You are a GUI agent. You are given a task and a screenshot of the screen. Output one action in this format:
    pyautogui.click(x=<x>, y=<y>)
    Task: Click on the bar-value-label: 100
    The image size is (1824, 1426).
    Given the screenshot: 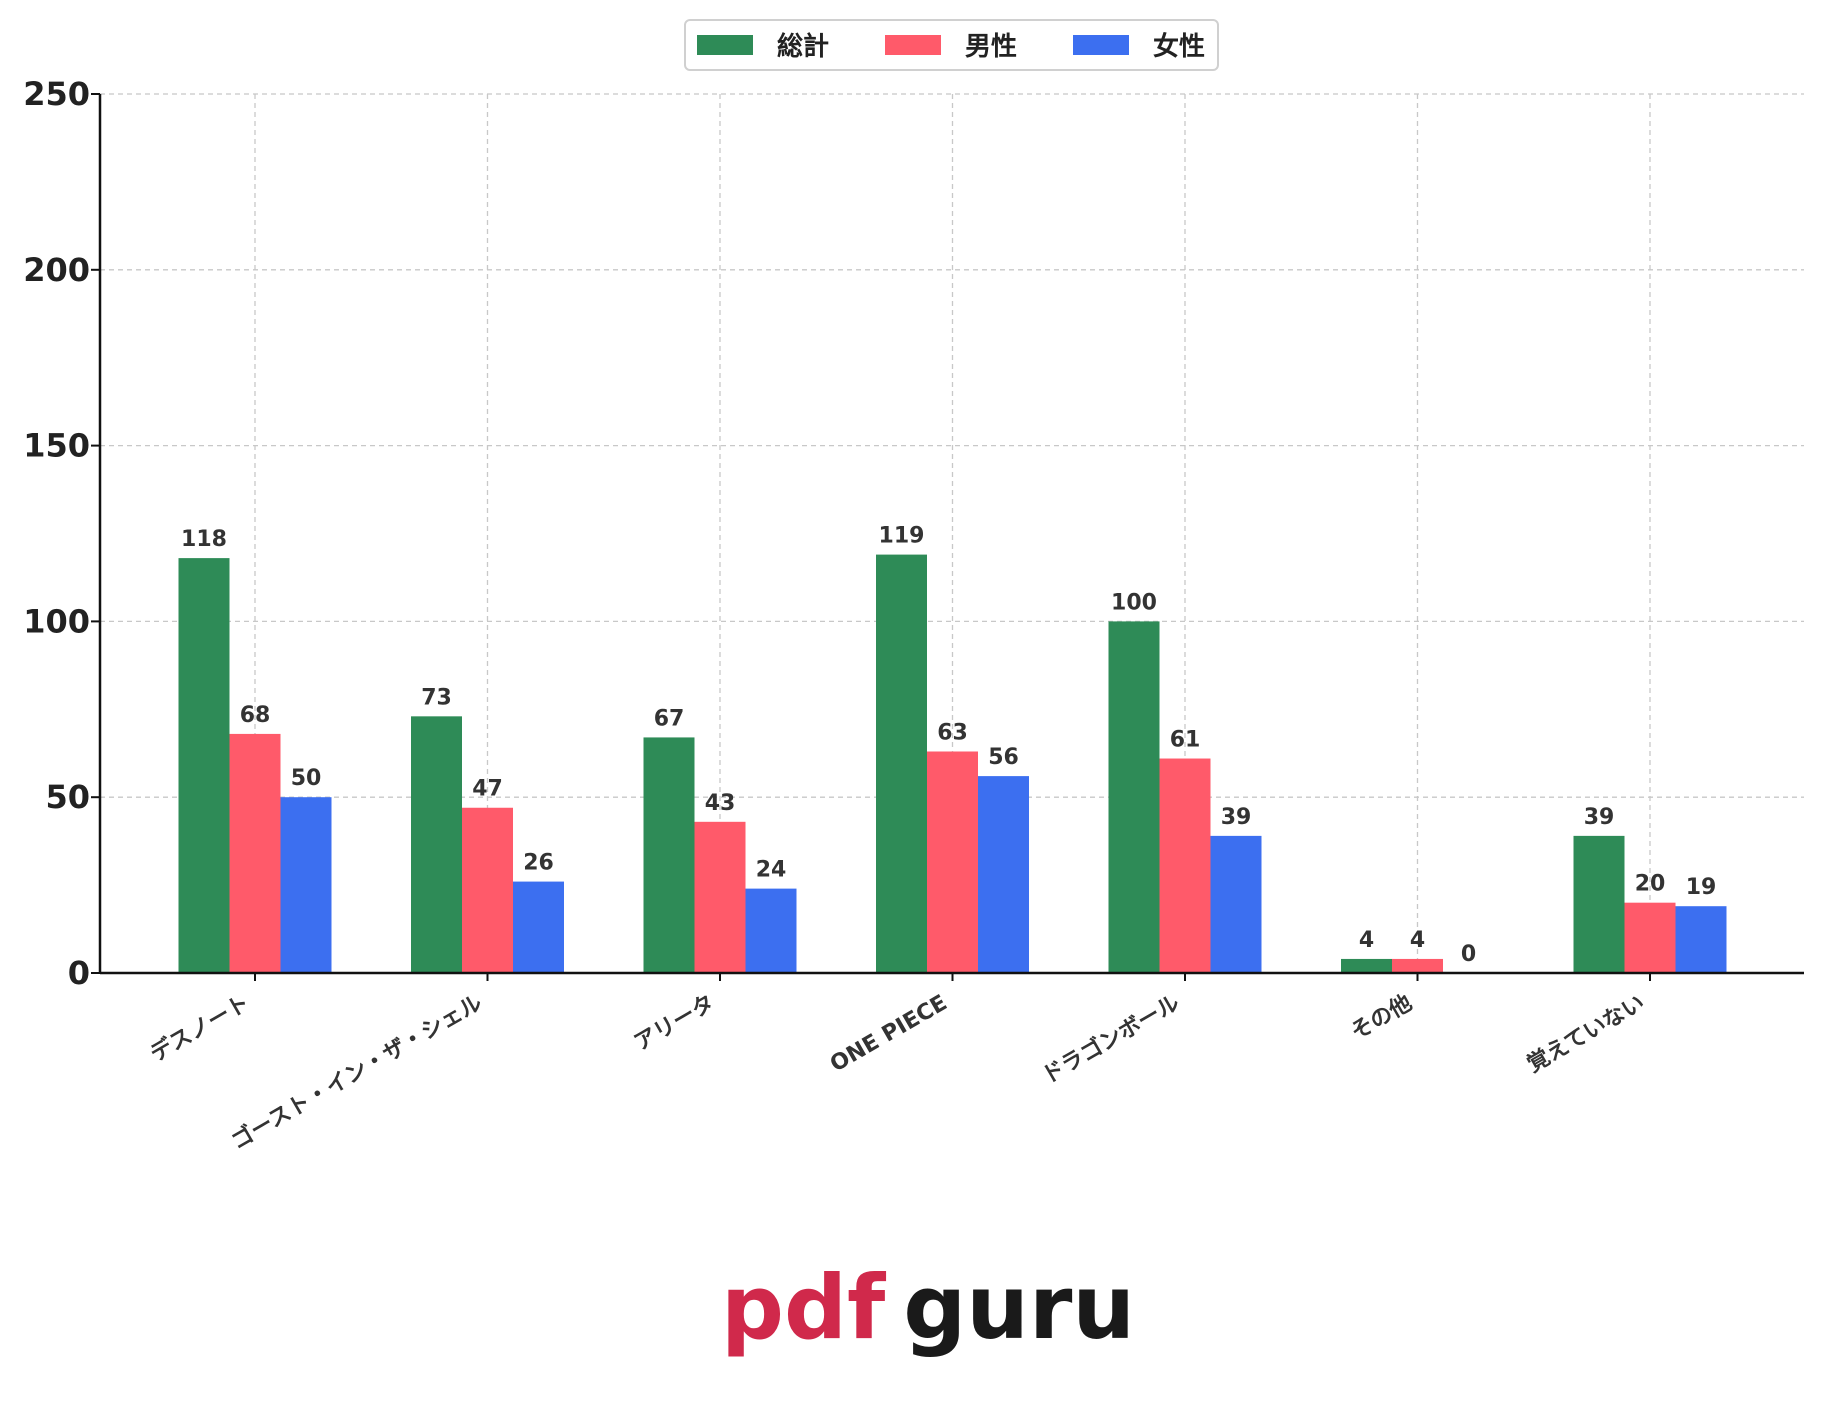 What is the action you would take?
    pyautogui.click(x=1134, y=602)
    